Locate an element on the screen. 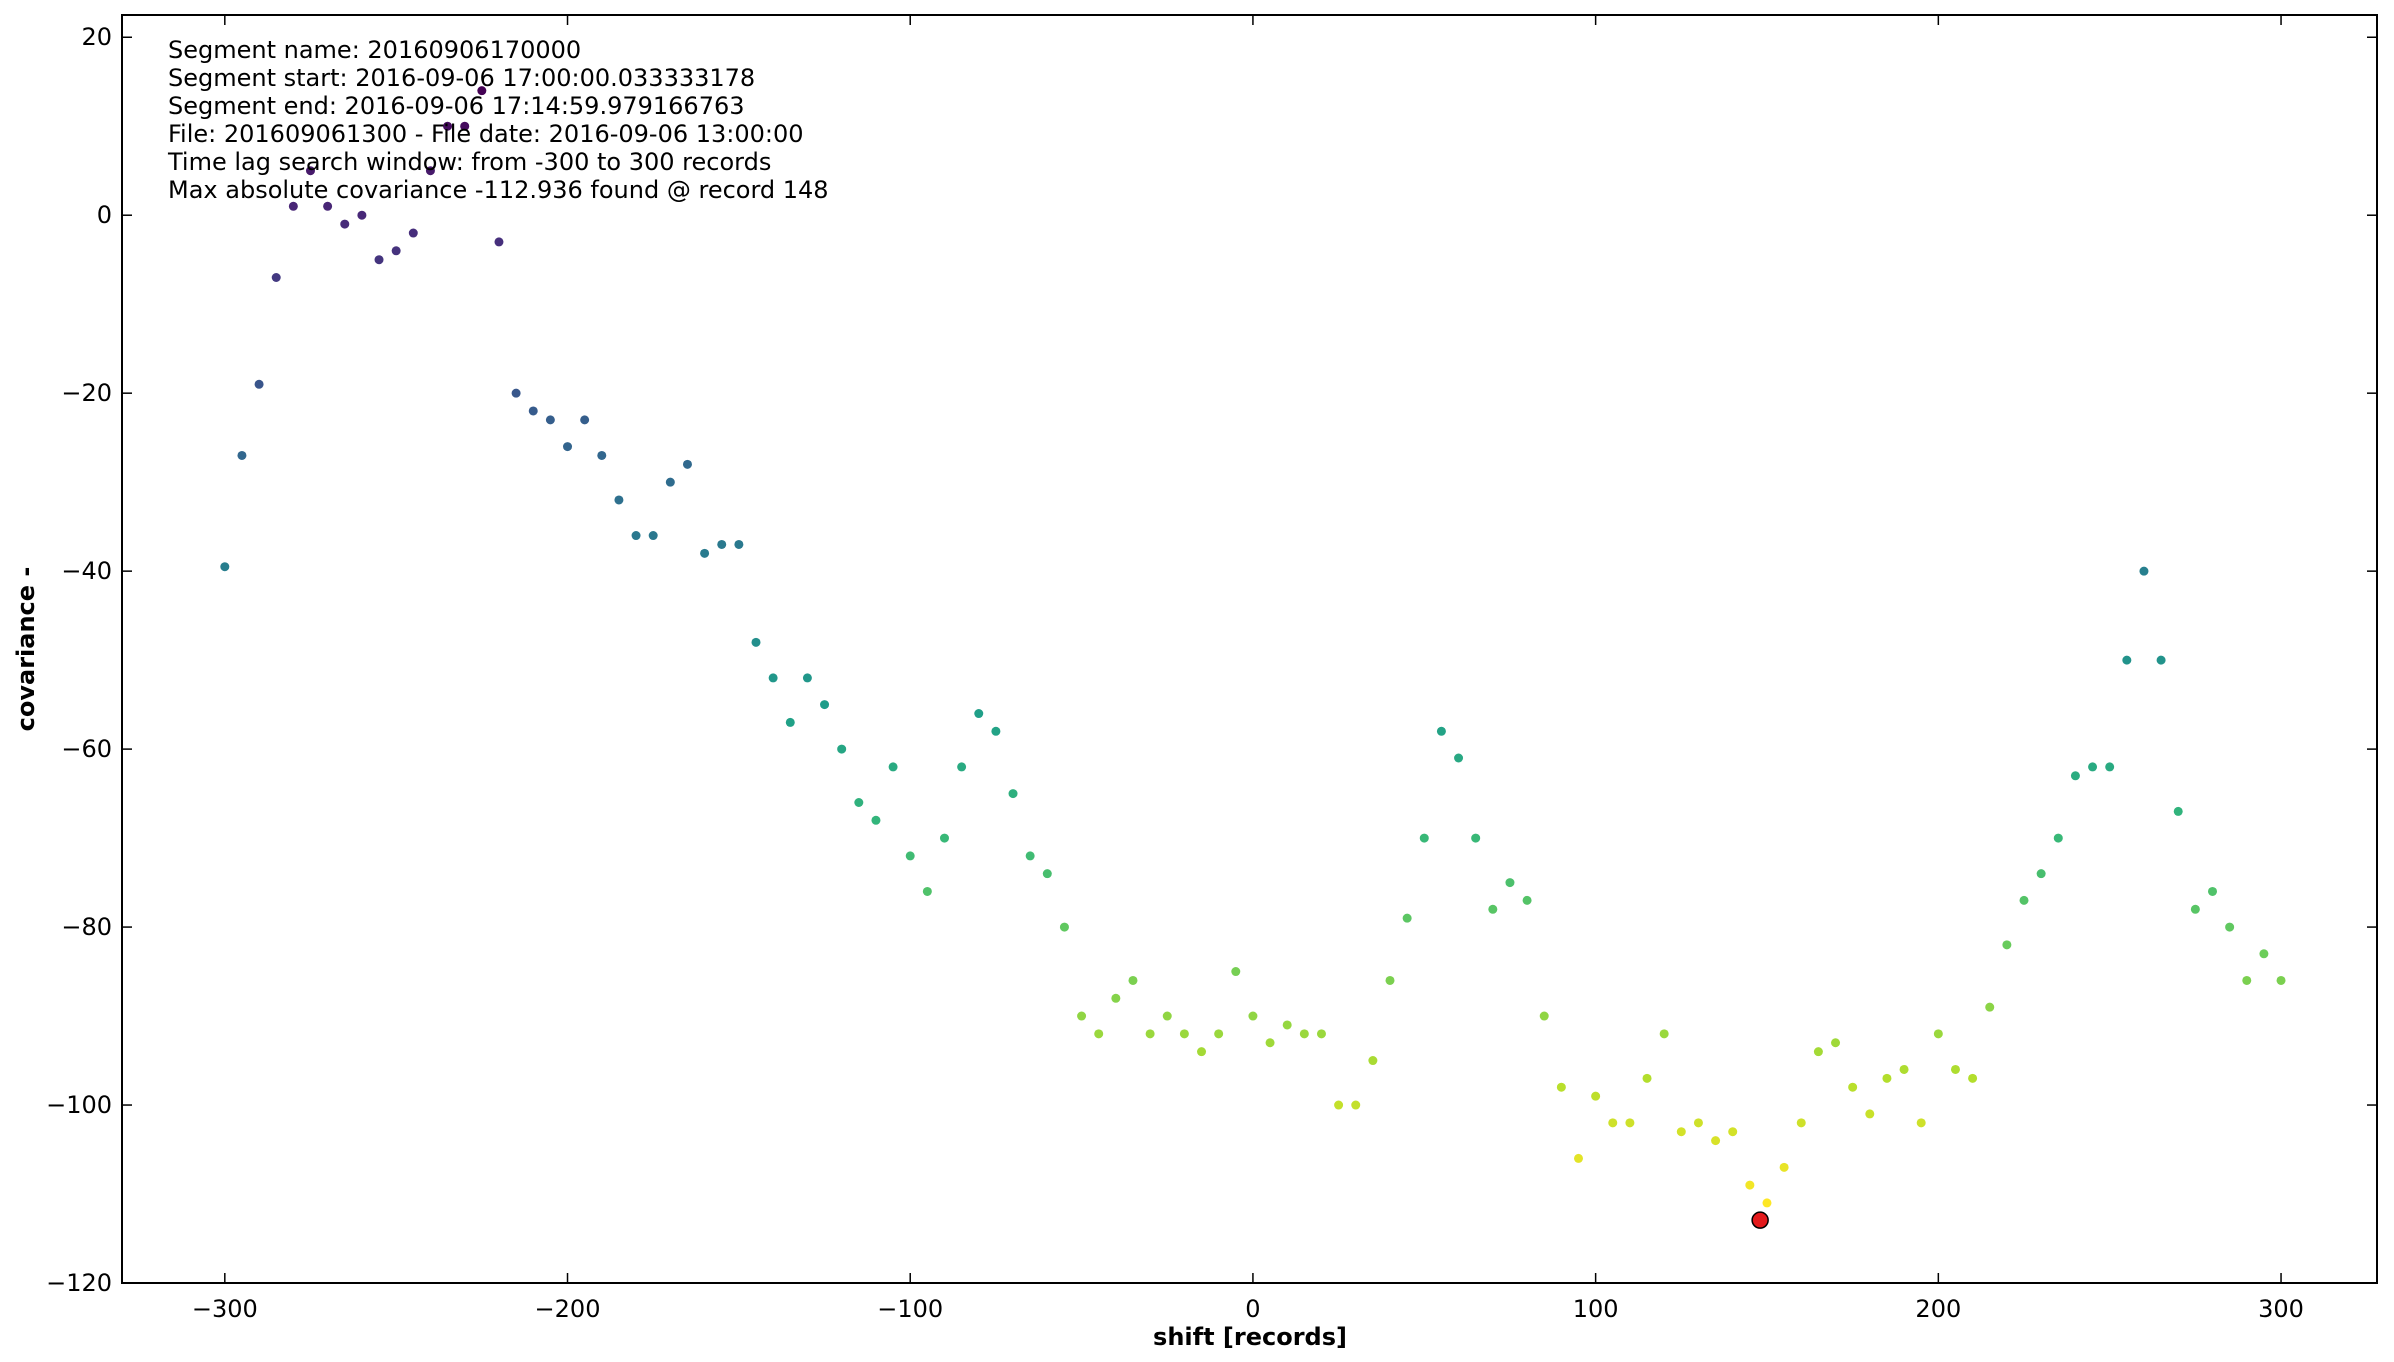 The height and width of the screenshot is (1362, 2394). y-tick-label: −120 is located at coordinates (79, 1283).